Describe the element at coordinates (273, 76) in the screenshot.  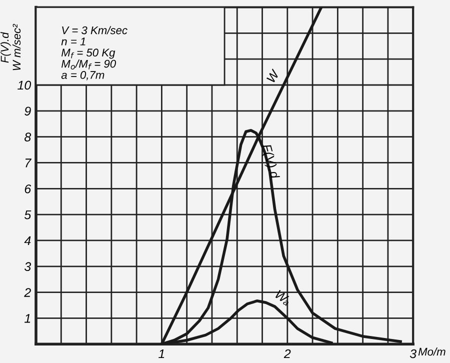
I see `text: W` at that location.